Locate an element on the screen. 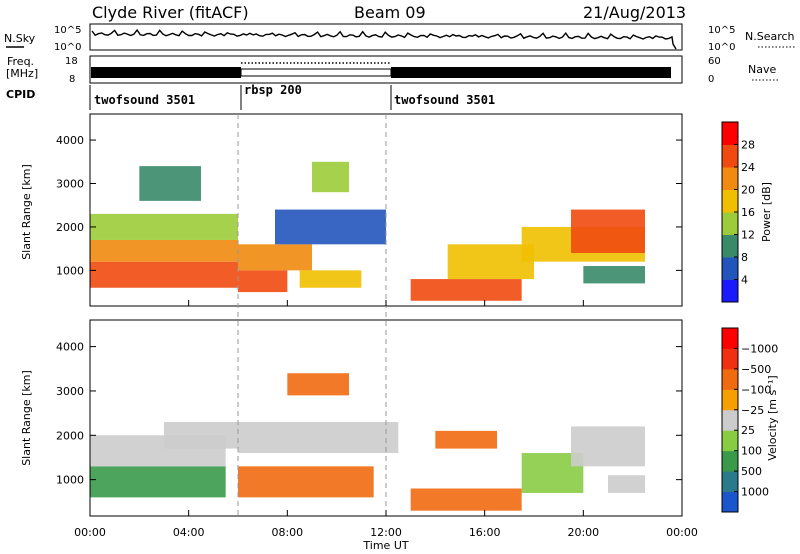  noise-sky-trace is located at coordinates (384, 39).